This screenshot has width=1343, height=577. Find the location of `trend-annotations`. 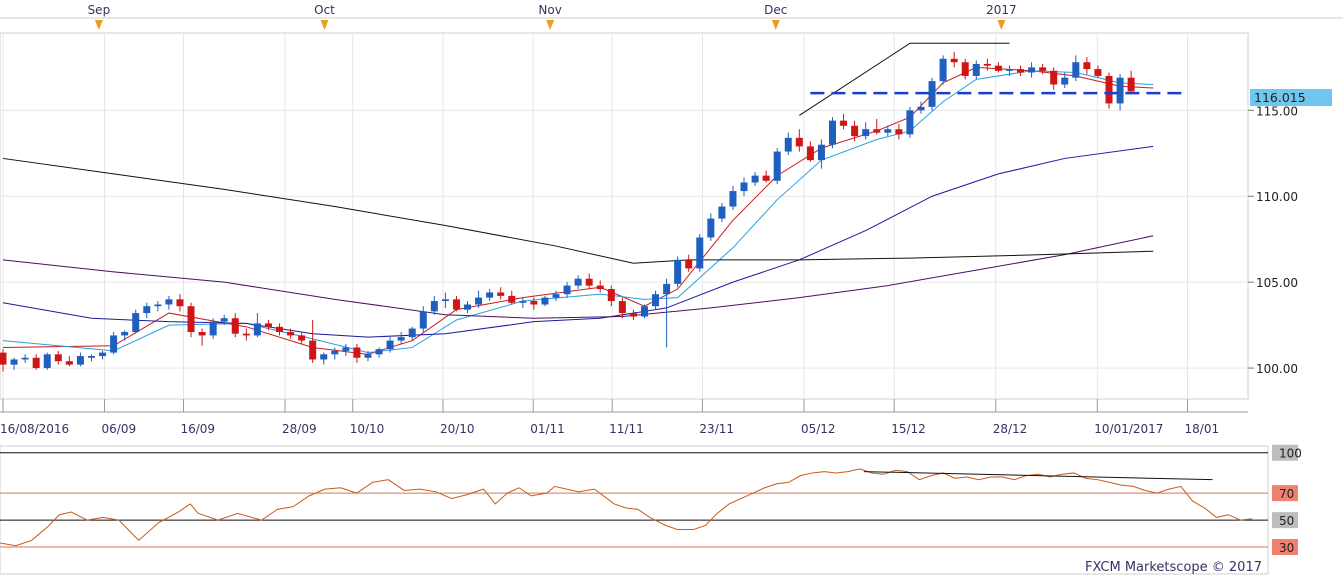

trend-annotations is located at coordinates (993, 79).